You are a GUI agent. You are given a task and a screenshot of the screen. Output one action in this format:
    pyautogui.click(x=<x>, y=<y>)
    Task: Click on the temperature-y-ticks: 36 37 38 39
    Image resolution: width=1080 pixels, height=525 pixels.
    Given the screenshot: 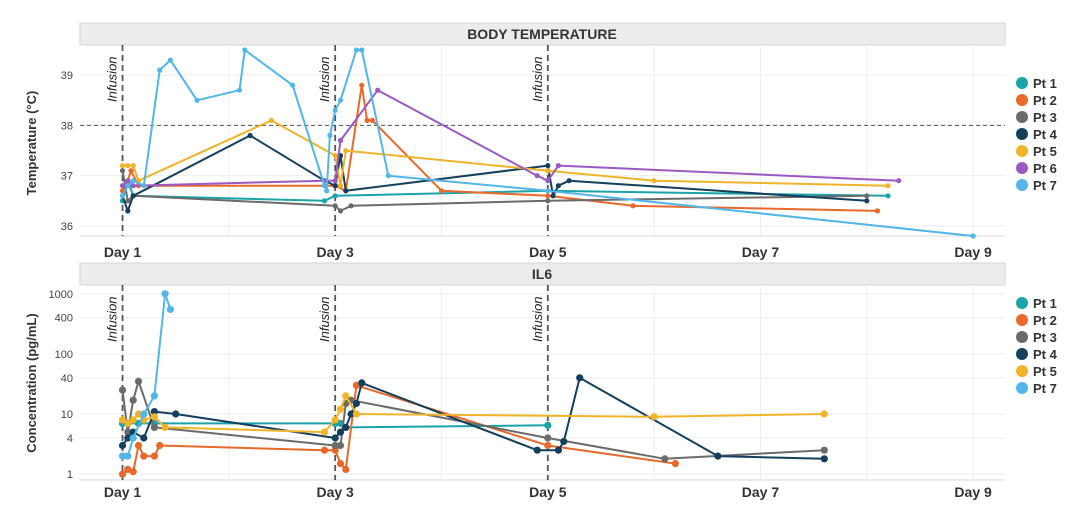 What is the action you would take?
    pyautogui.click(x=67, y=151)
    